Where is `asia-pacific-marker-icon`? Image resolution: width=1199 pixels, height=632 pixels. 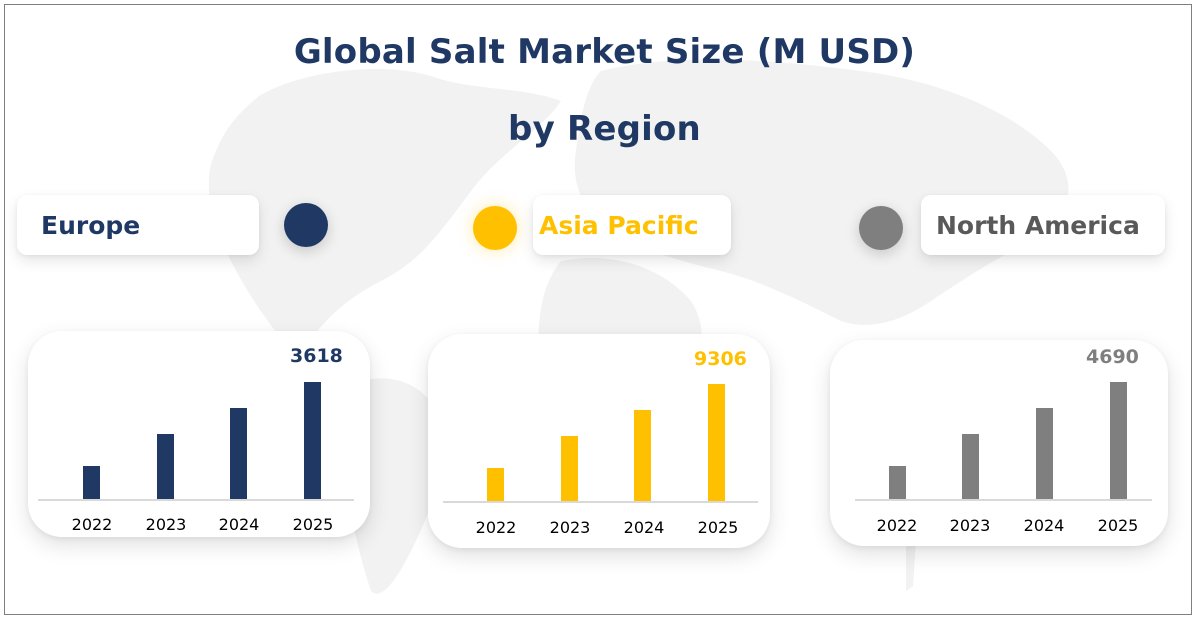
asia-pacific-marker-icon is located at coordinates (495, 228).